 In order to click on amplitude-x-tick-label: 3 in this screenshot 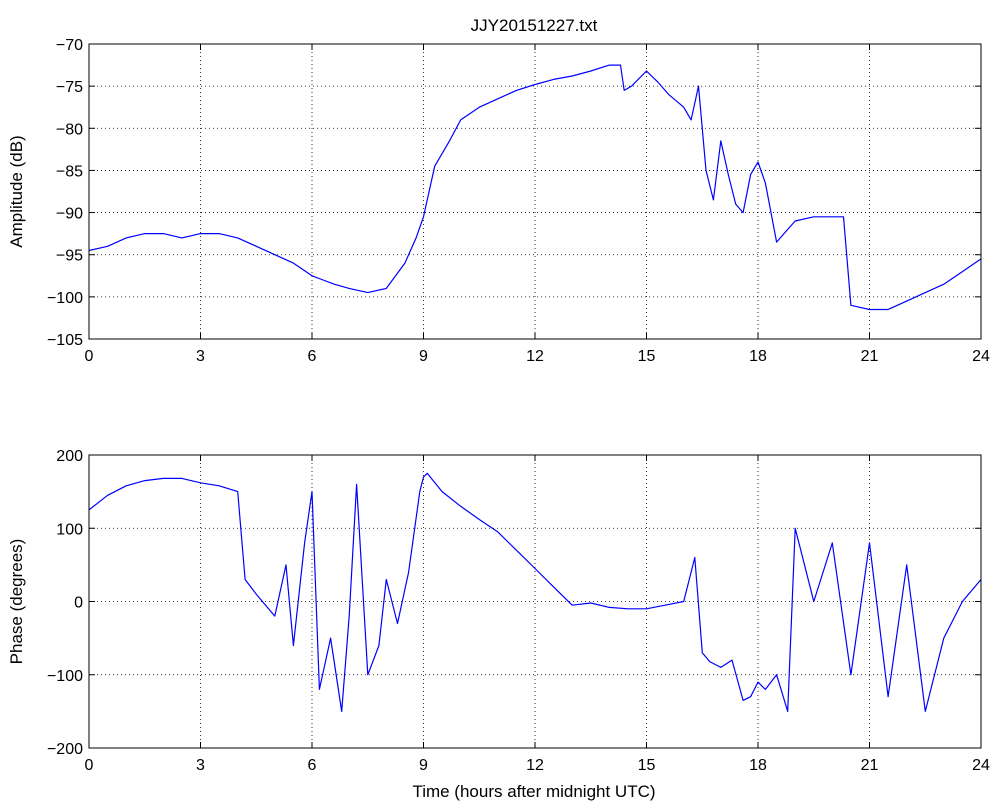, I will do `click(200, 356)`.